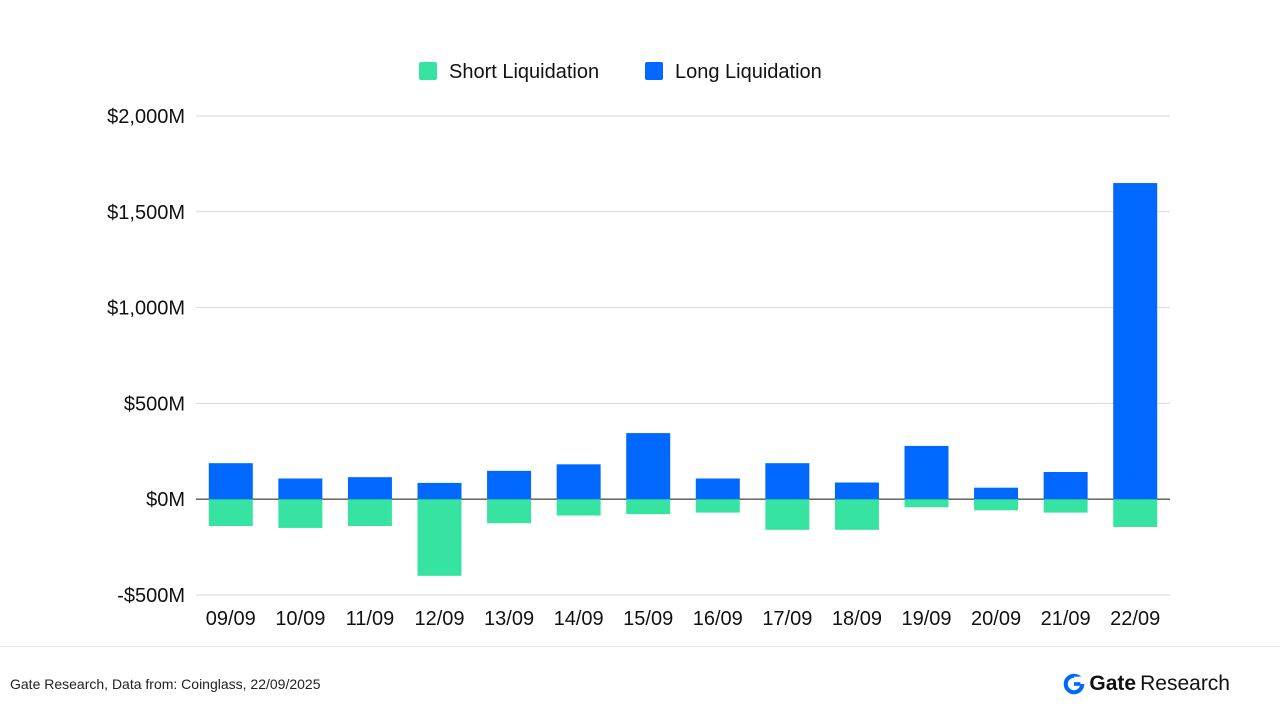 The image size is (1280, 724). What do you see at coordinates (787, 619) in the screenshot?
I see `x-tick-label: 17/09` at bounding box center [787, 619].